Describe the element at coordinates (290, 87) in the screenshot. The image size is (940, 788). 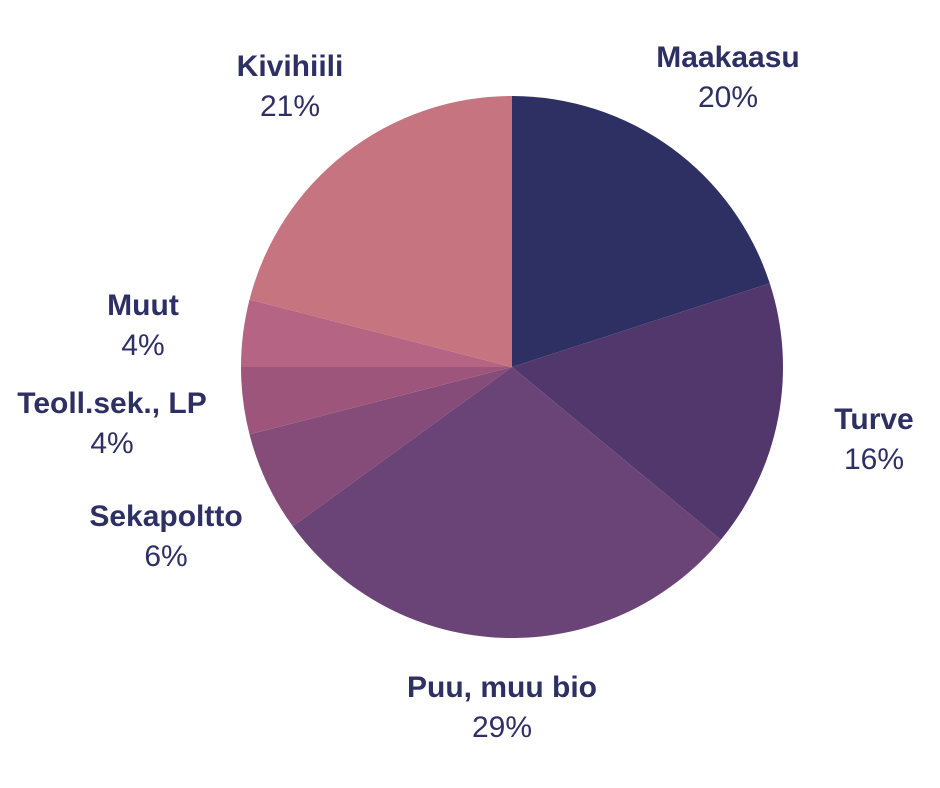
I see `slice-label-6: Kivihiili 21%` at that location.